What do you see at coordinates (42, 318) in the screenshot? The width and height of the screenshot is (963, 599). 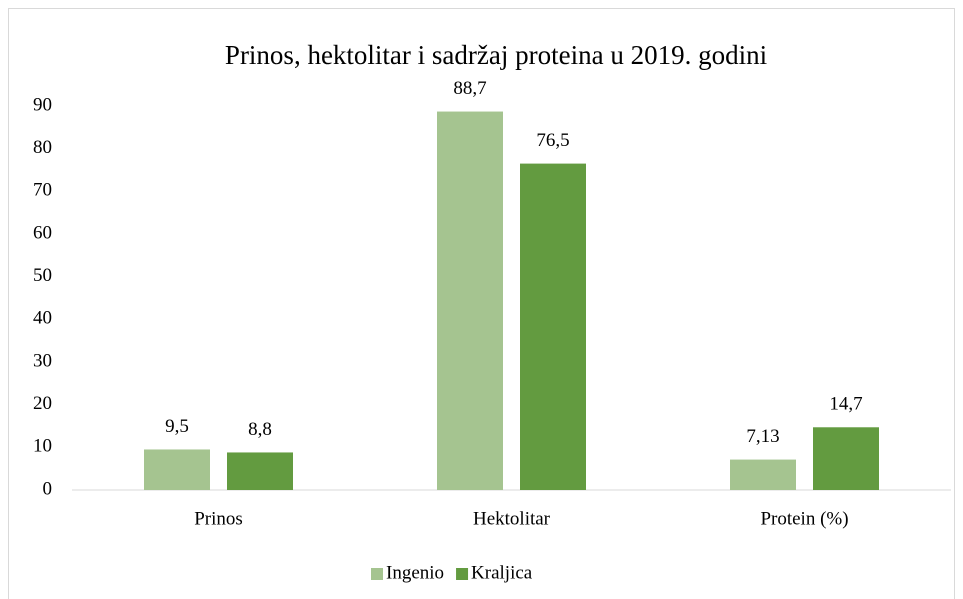 I see `y-tick-label: 40` at bounding box center [42, 318].